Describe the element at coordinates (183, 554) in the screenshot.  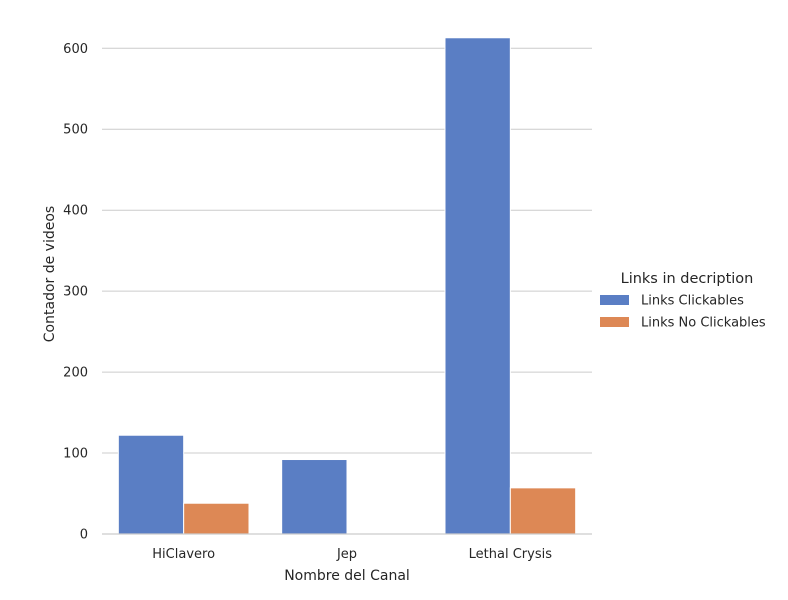
I see `x-tick-label: HiClavero` at that location.